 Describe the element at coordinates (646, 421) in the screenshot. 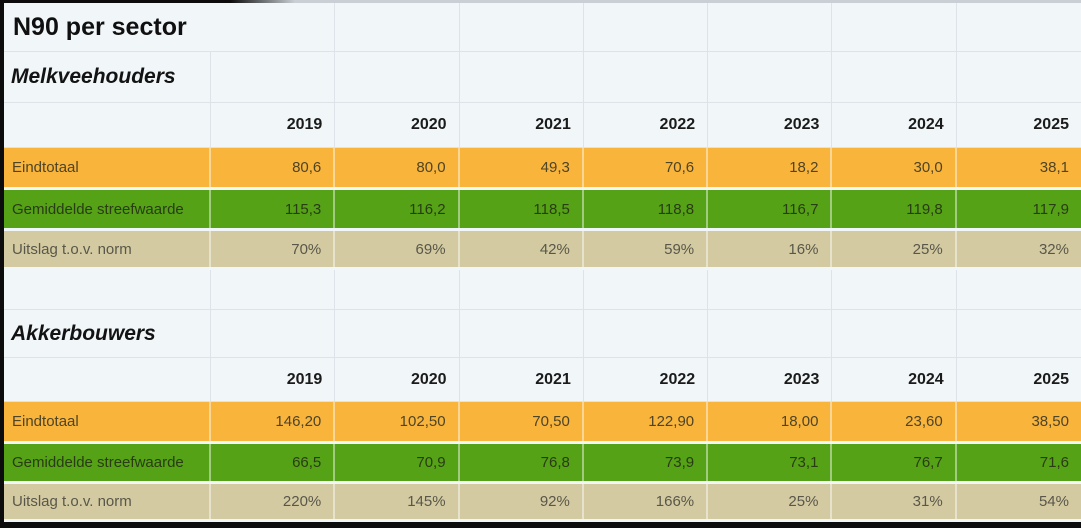

I see `value-cell: 122,90` at that location.